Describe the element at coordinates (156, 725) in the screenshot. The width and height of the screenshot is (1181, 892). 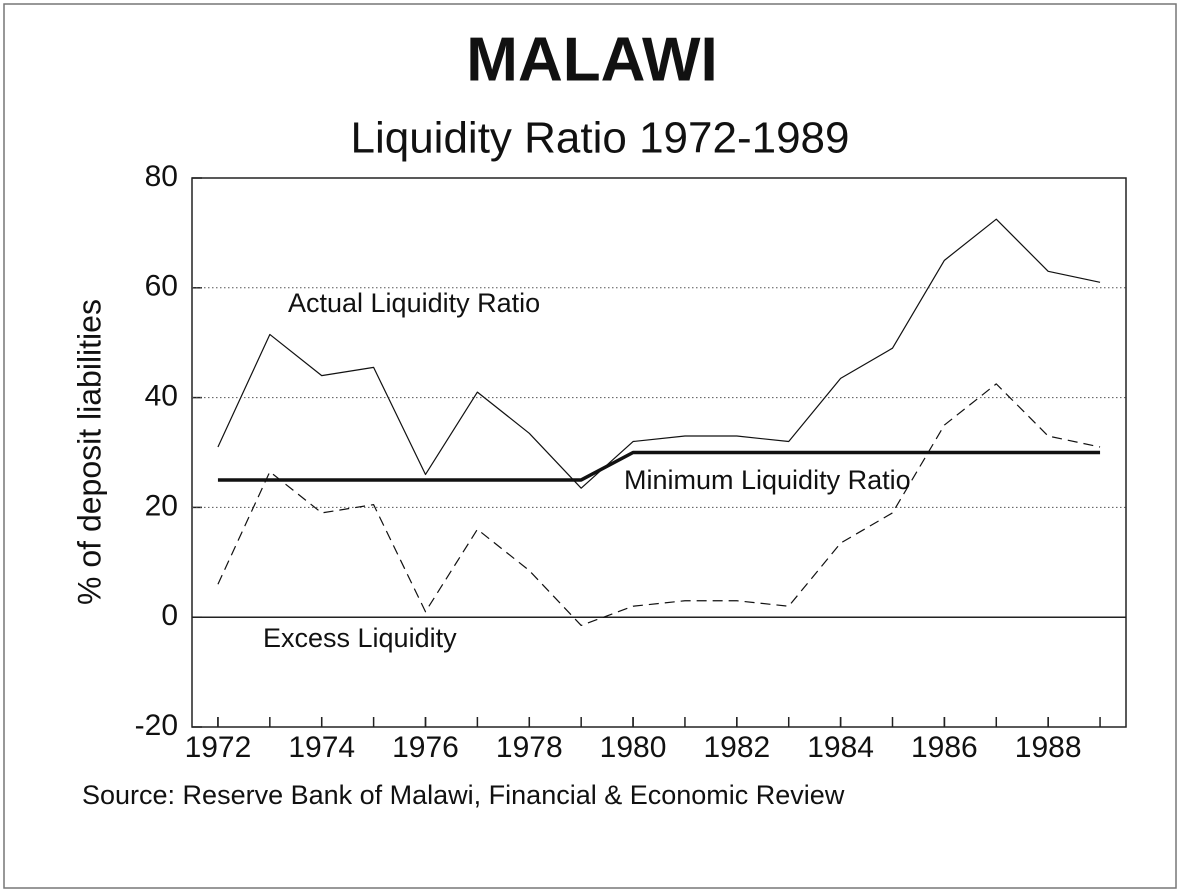
I see `y-tick-label: -20` at that location.